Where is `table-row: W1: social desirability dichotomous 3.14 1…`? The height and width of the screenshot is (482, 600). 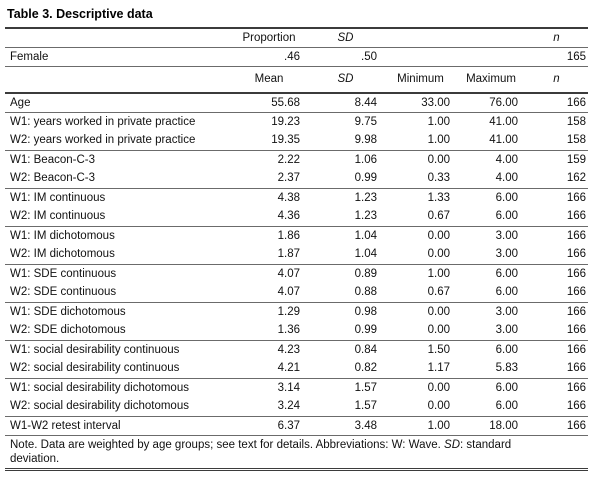
table-row: W1: social desirability dichotomous 3.14 1… is located at coordinates (296, 387).